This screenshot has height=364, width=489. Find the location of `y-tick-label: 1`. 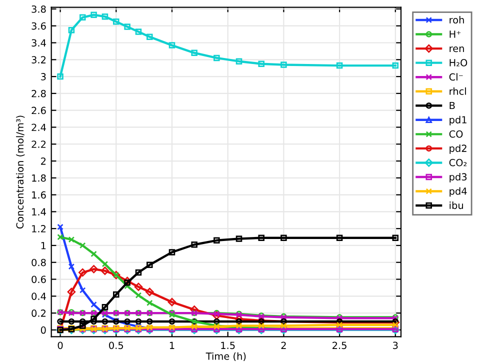

y-tick-label: 1 is located at coordinates (43, 246).